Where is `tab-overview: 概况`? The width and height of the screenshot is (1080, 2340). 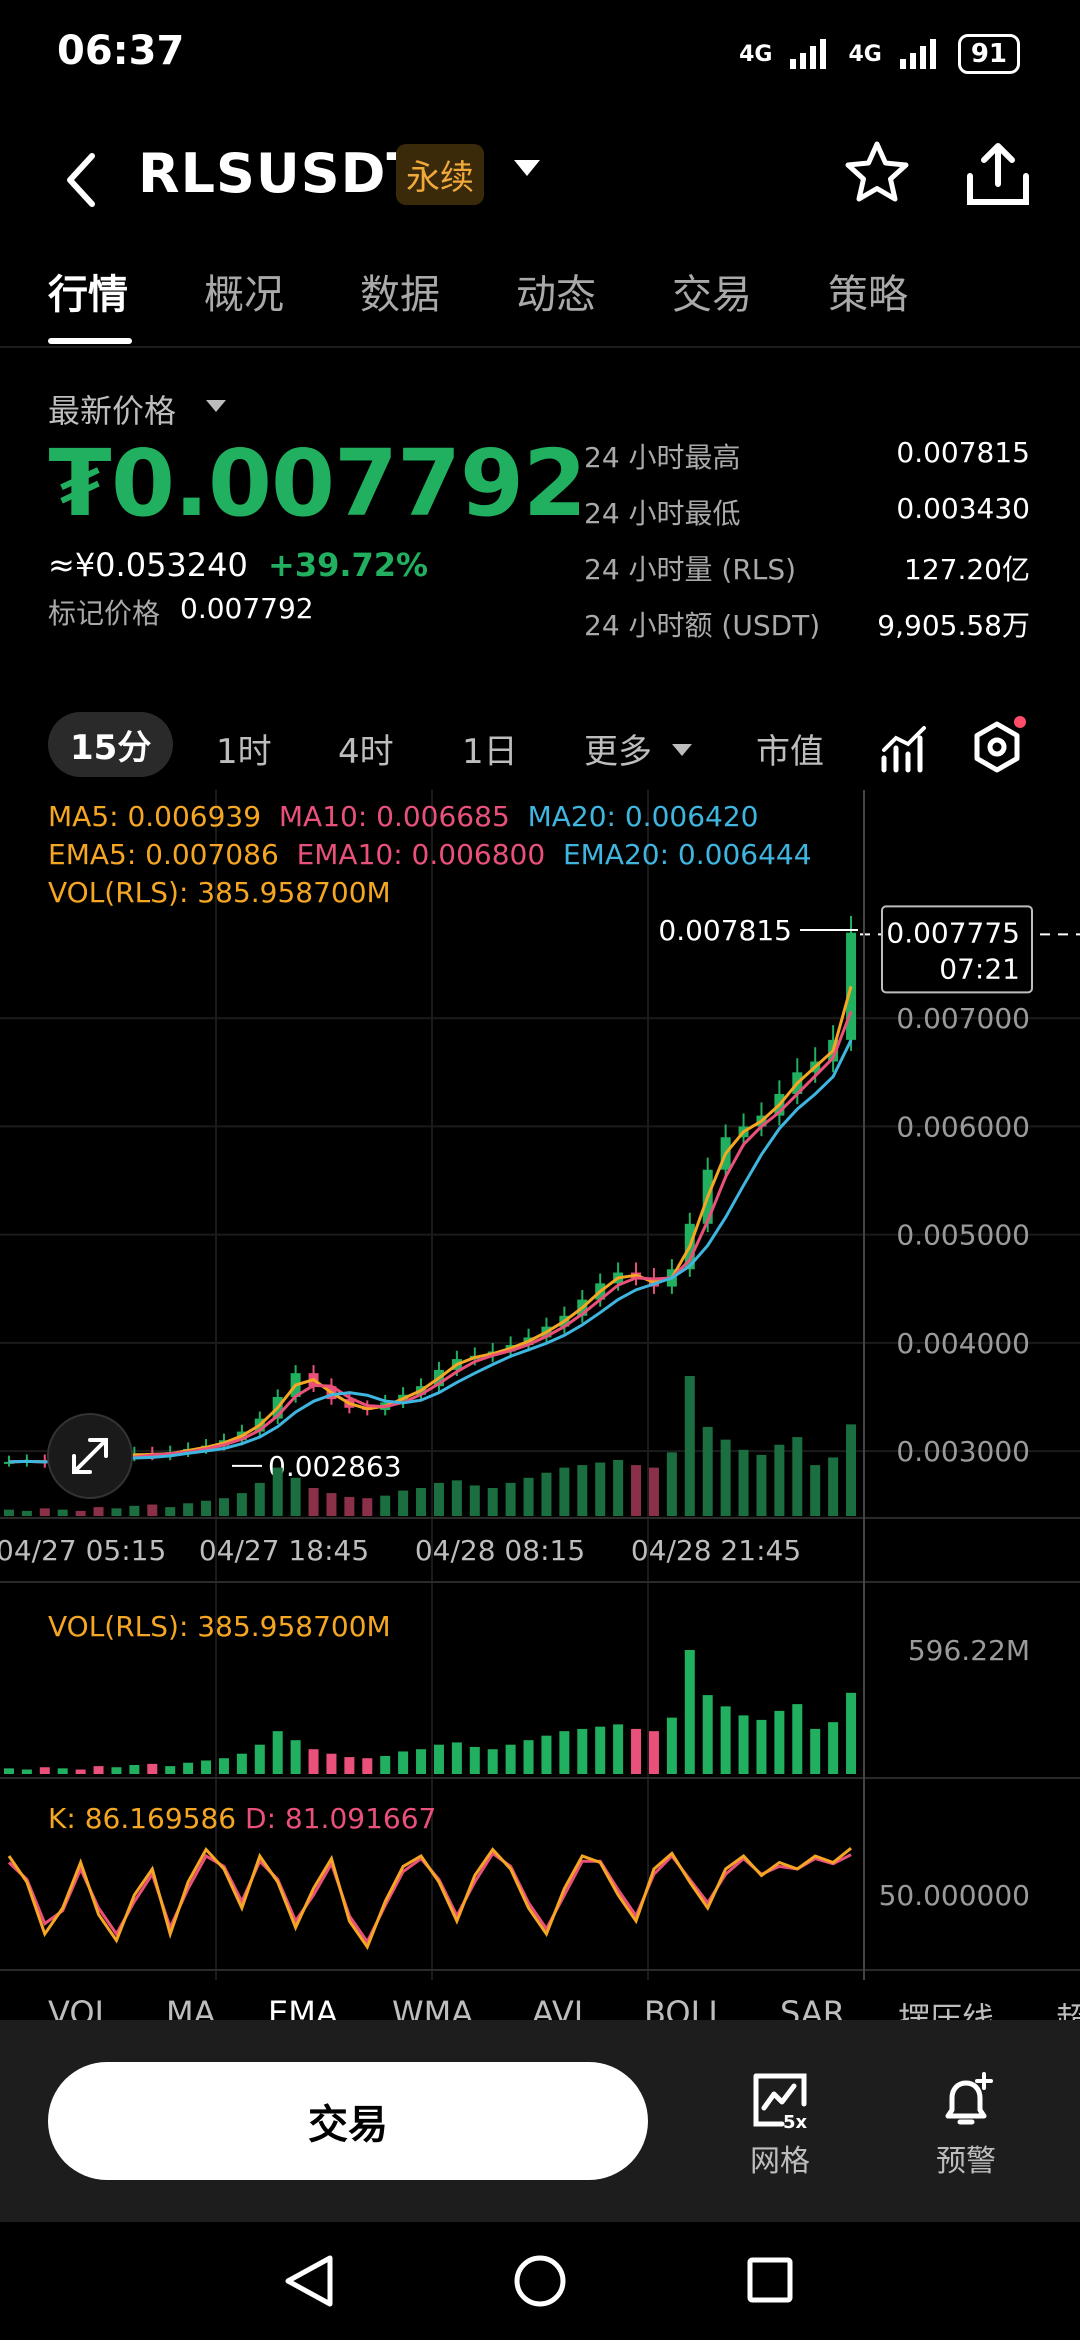 tab-overview: 概况 is located at coordinates (244, 295).